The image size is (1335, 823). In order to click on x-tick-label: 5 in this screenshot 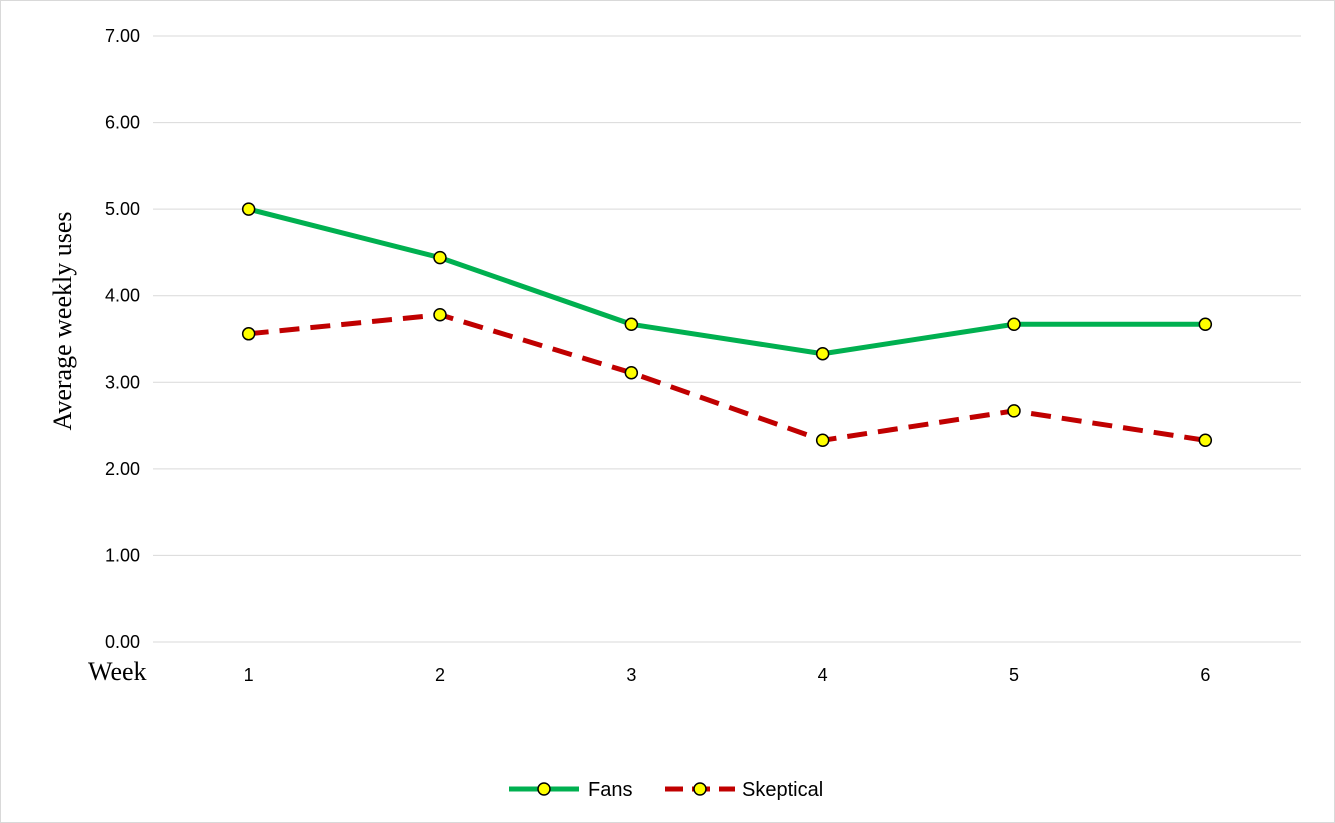, I will do `click(1014, 675)`.